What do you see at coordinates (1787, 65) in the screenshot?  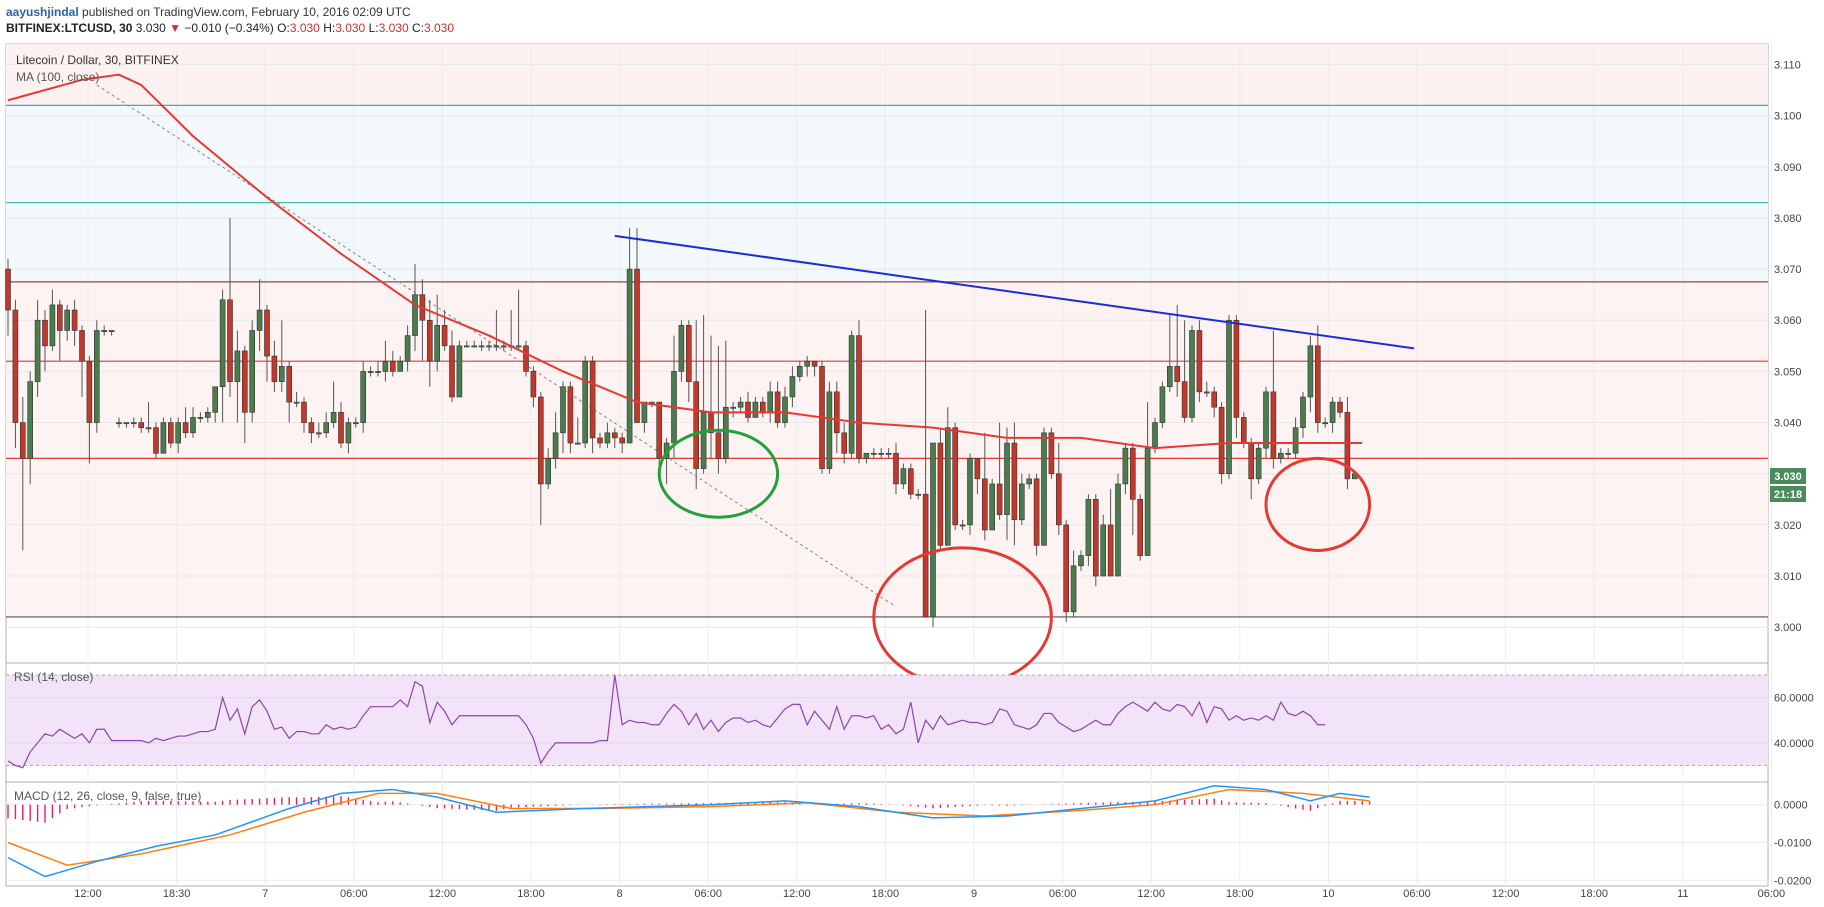 I see `y-tick-label: 3.110` at bounding box center [1787, 65].